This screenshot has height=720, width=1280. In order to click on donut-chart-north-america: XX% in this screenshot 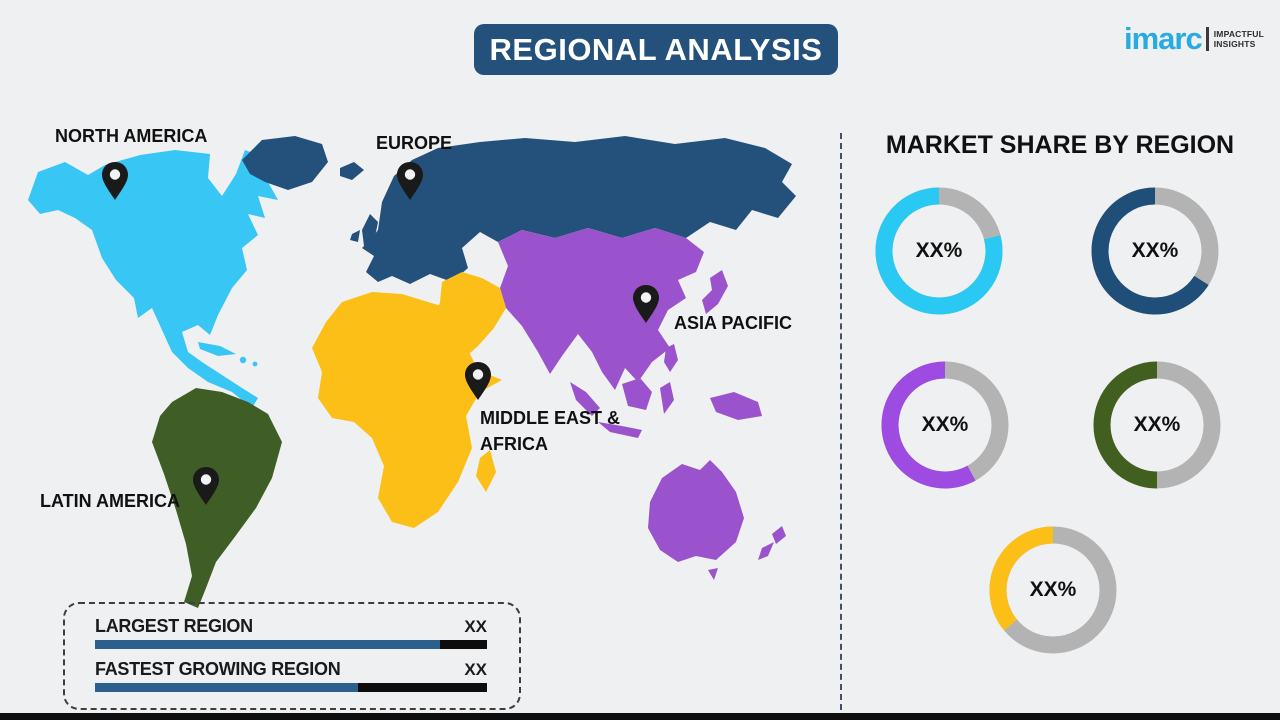, I will do `click(939, 251)`.